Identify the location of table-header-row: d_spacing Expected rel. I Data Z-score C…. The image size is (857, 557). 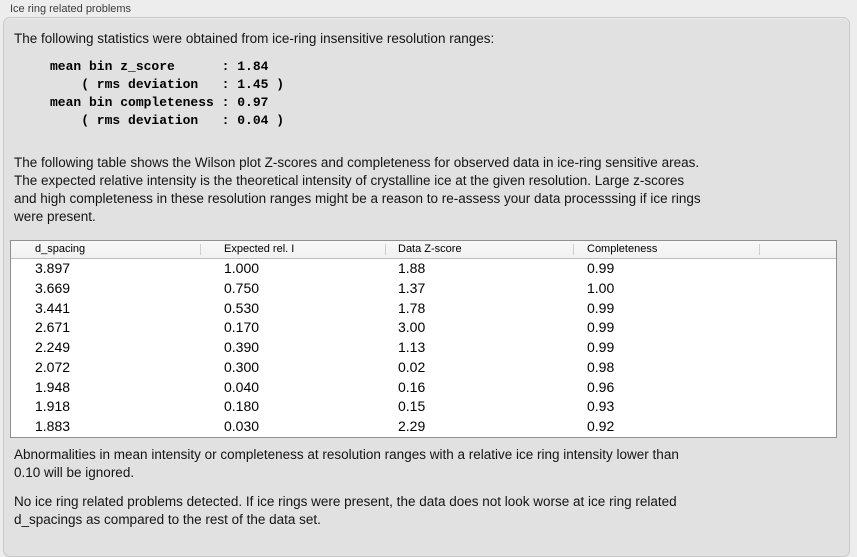
(423, 250).